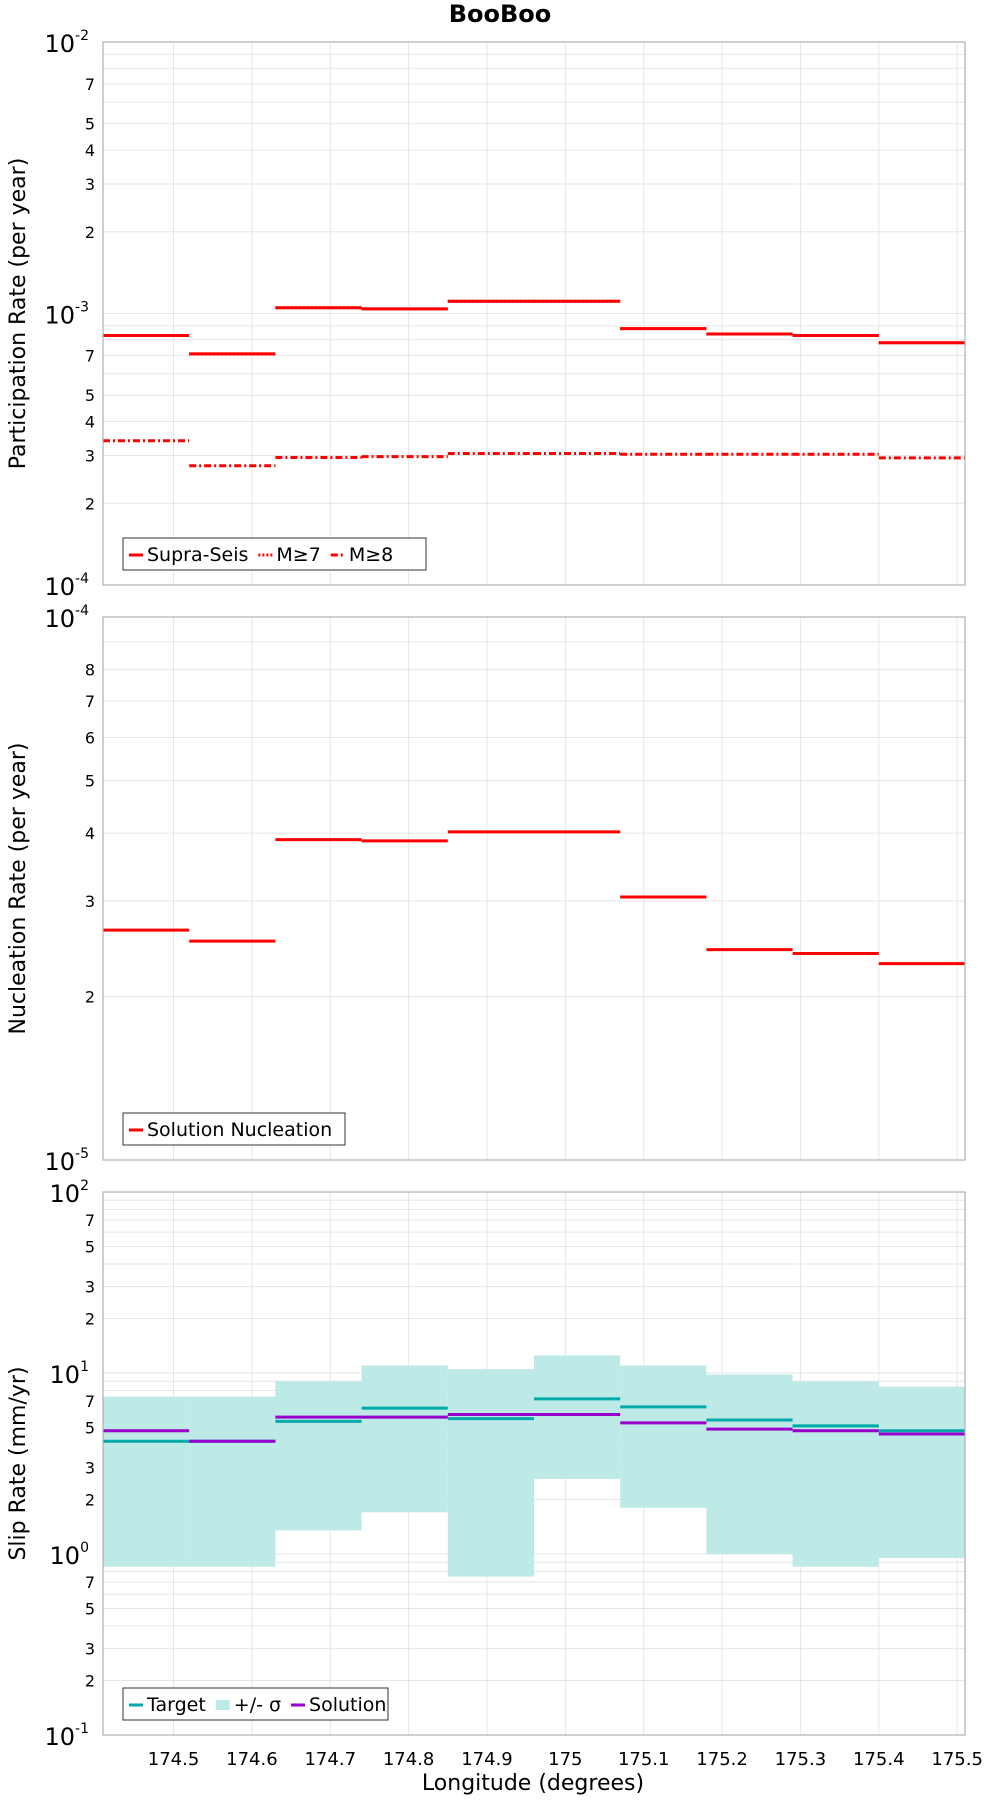 This screenshot has width=1000, height=1800. Describe the element at coordinates (66, 43) in the screenshot. I see `y-tick-label-major: 10⁻²` at that location.